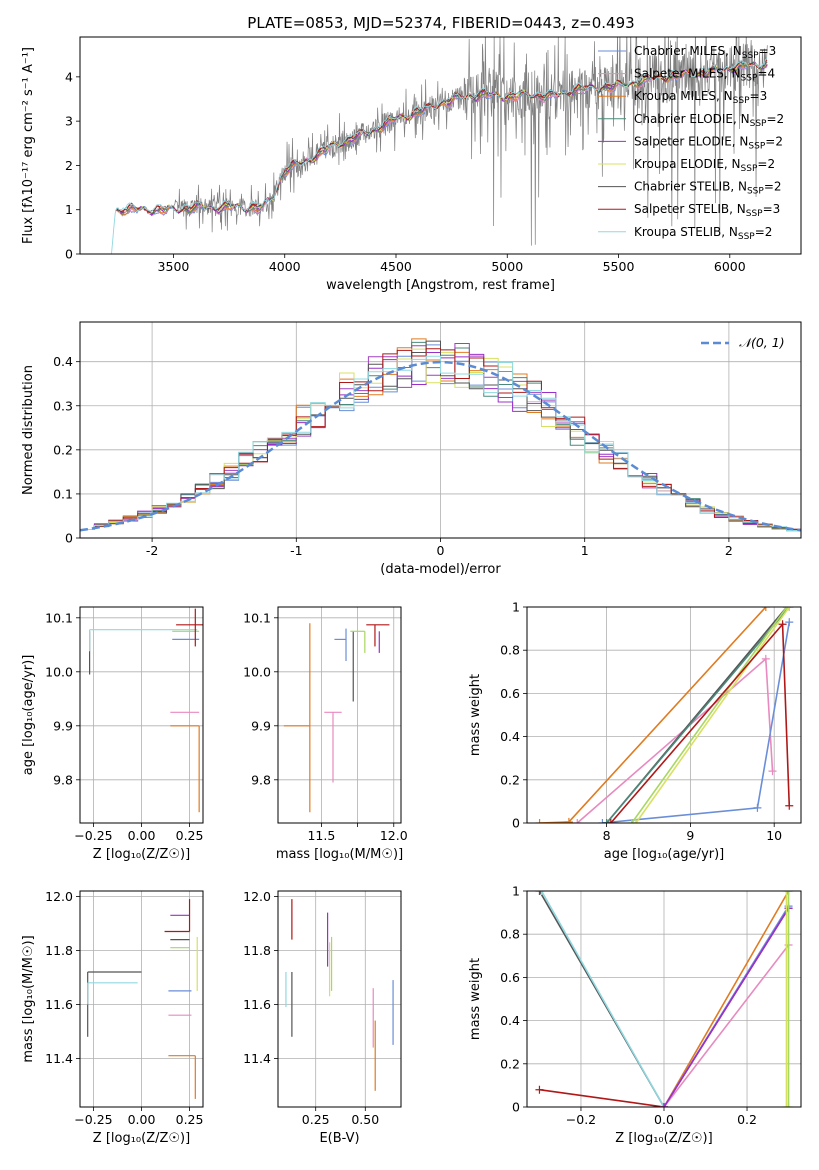 The width and height of the screenshot is (819, 1170). Describe the element at coordinates (703, 233) in the screenshot. I see `legend-label: Kroupa STELIB, NSSP=2` at that location.